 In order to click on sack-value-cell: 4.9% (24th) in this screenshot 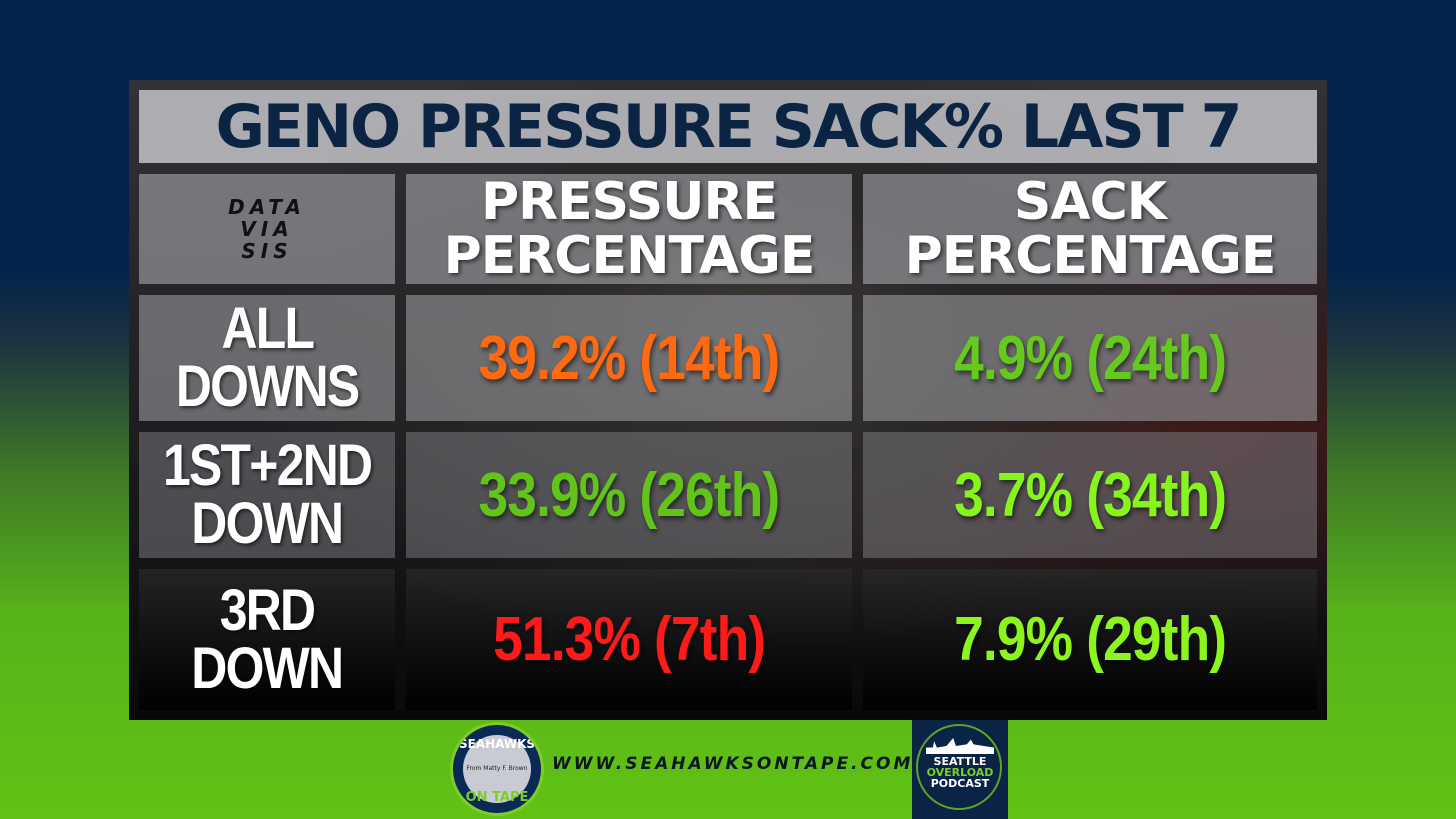, I will do `click(1090, 358)`.